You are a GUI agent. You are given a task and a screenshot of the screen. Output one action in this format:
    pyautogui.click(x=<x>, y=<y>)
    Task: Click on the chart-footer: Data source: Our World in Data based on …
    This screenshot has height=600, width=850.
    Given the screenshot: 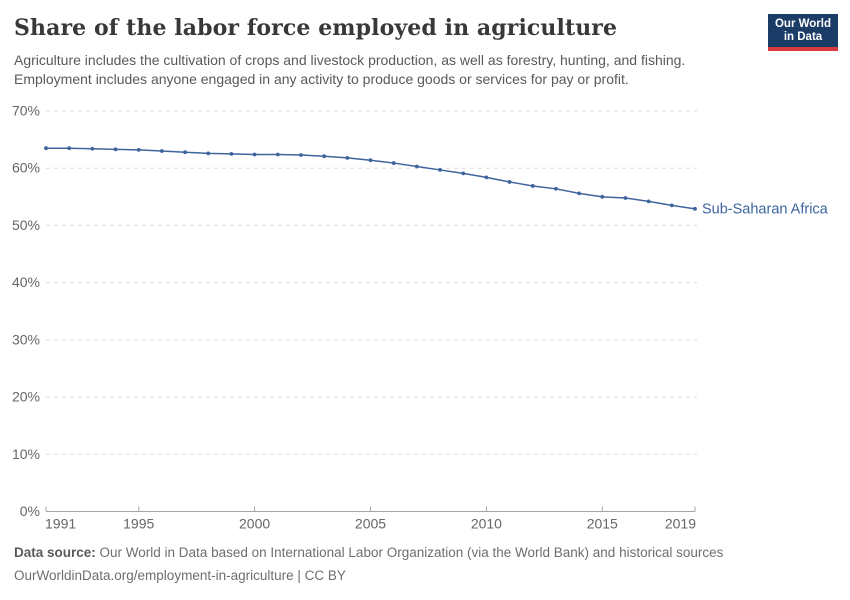 What is the action you would take?
    pyautogui.click(x=414, y=564)
    